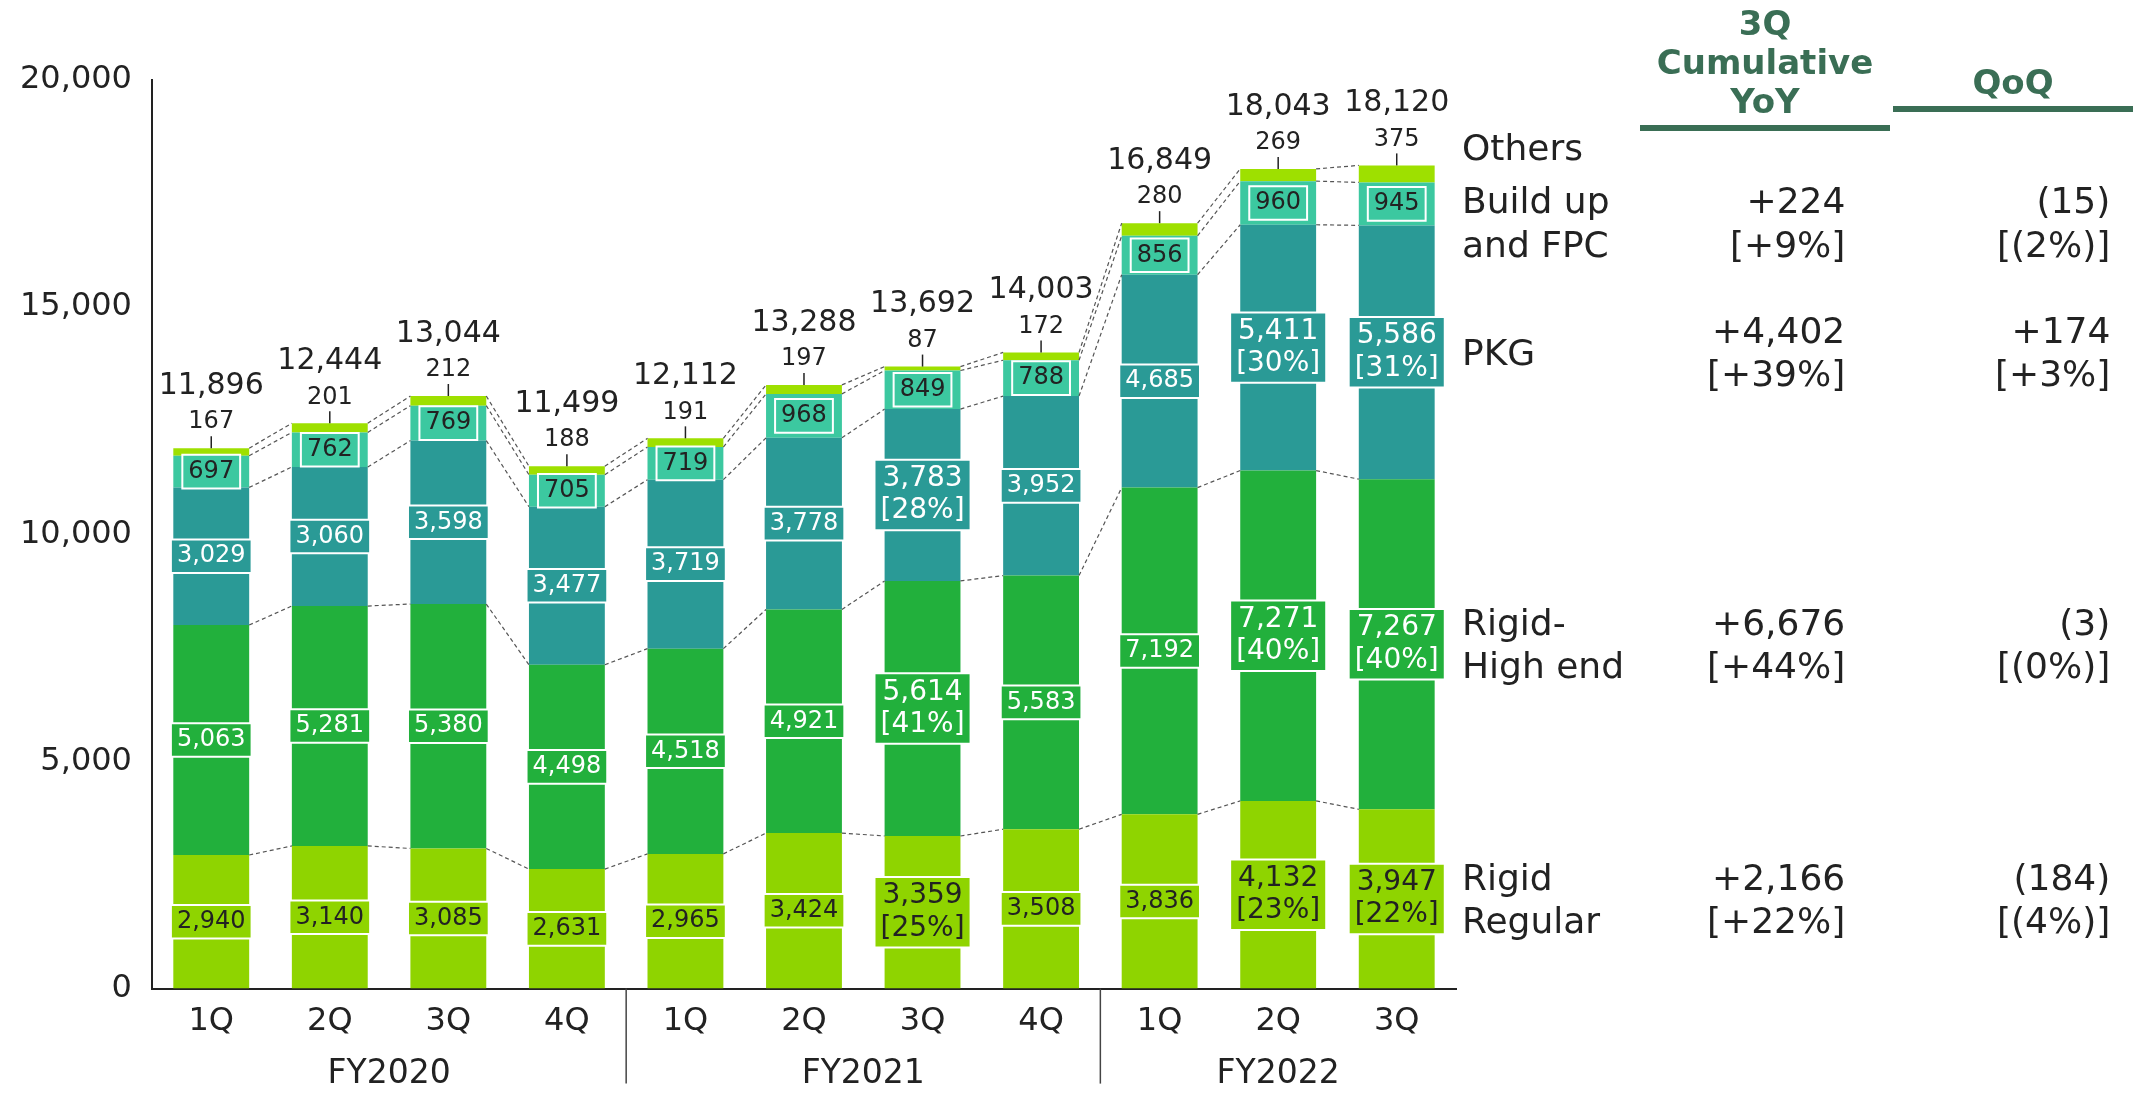 Image resolution: width=2136 pixels, height=1115 pixels. I want to click on data-label: 2,631, so click(567, 927).